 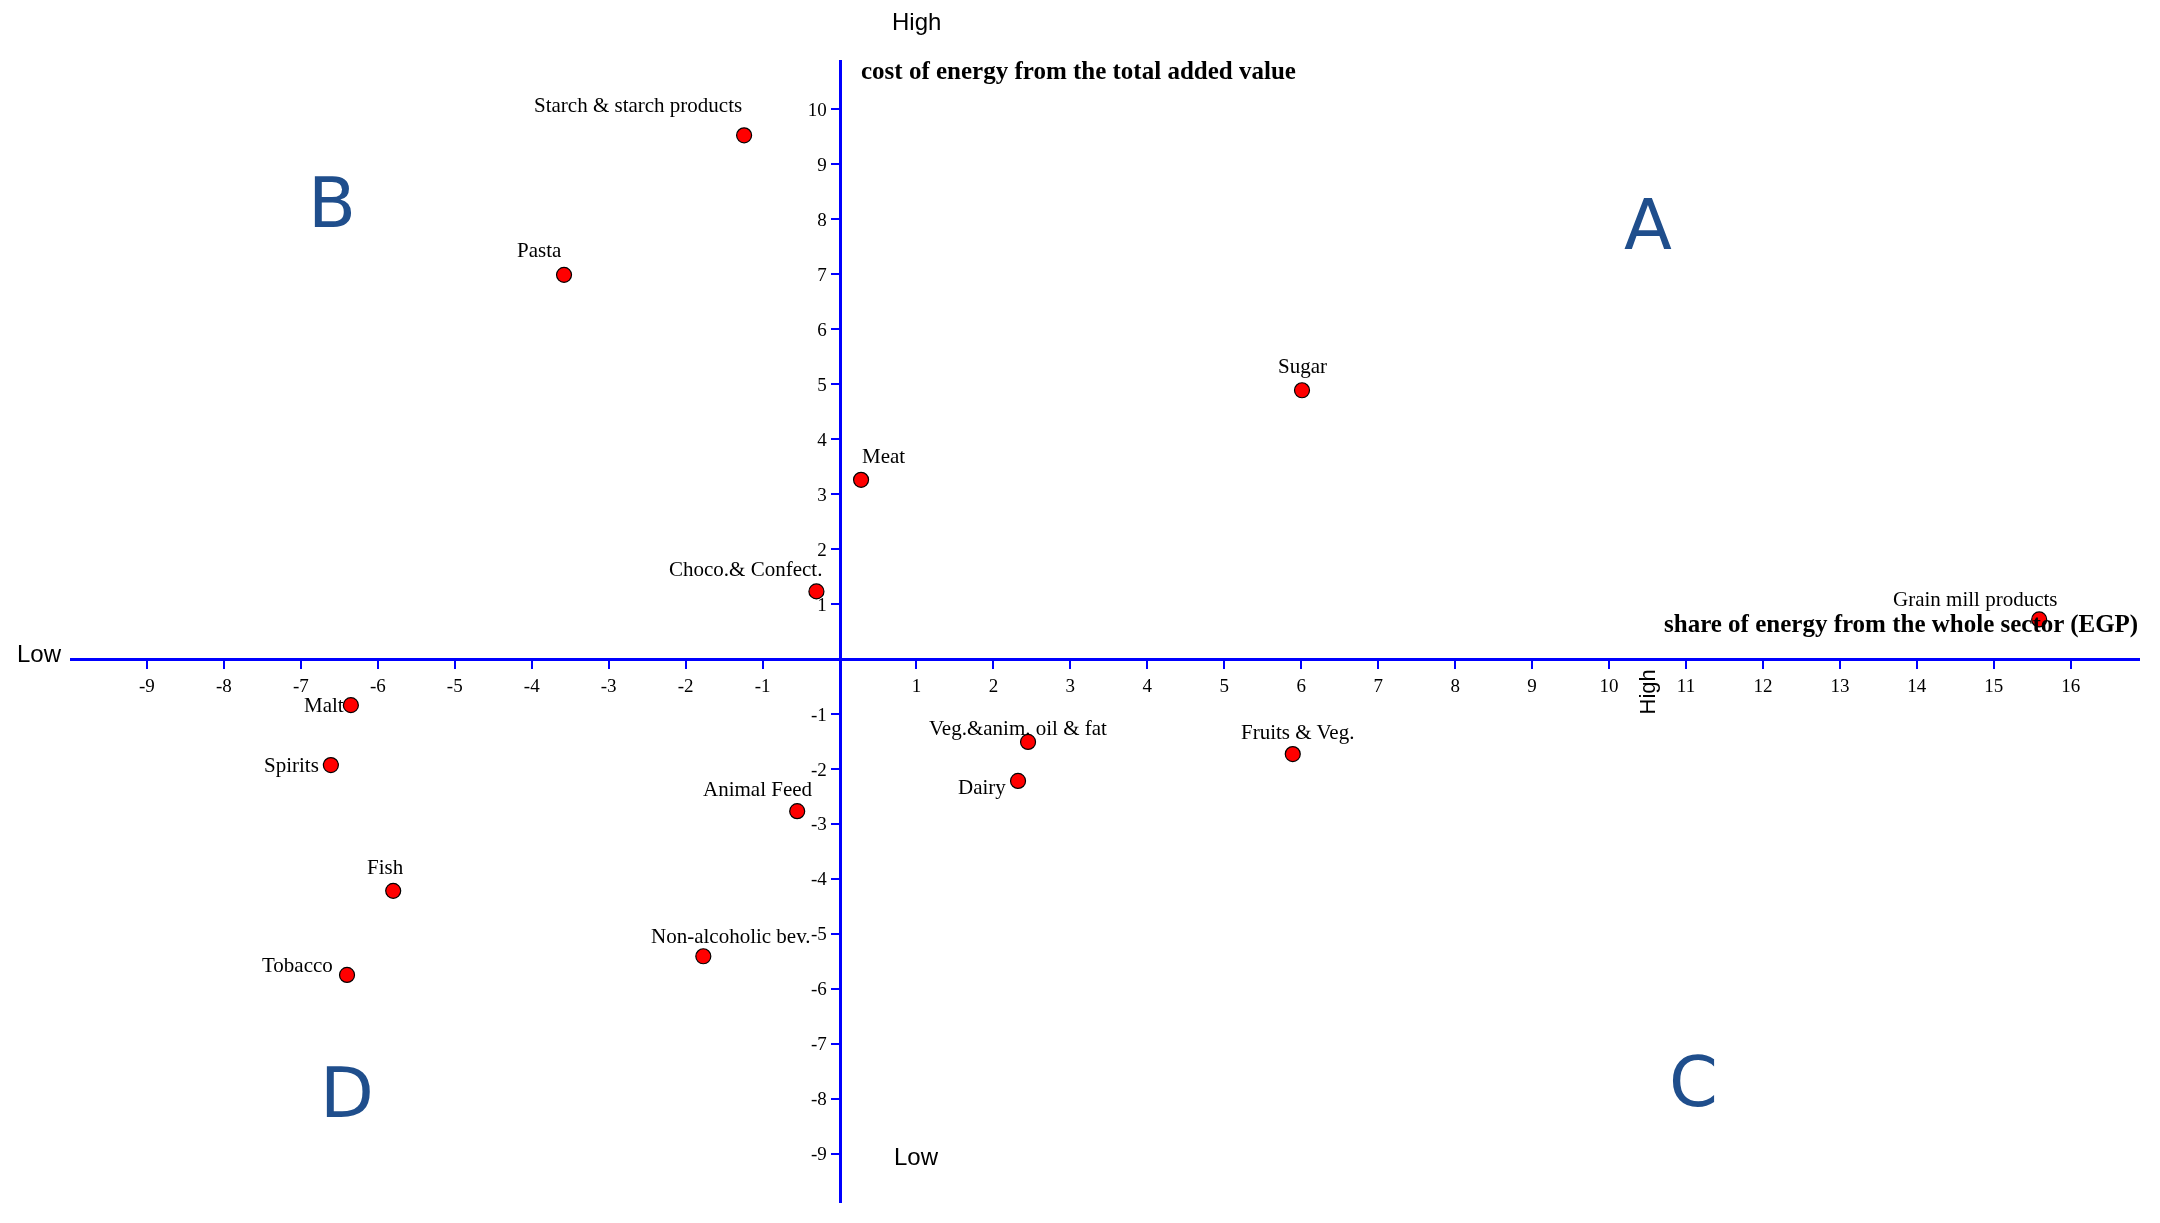 I want to click on y-tick-label: 3, so click(x=822, y=494).